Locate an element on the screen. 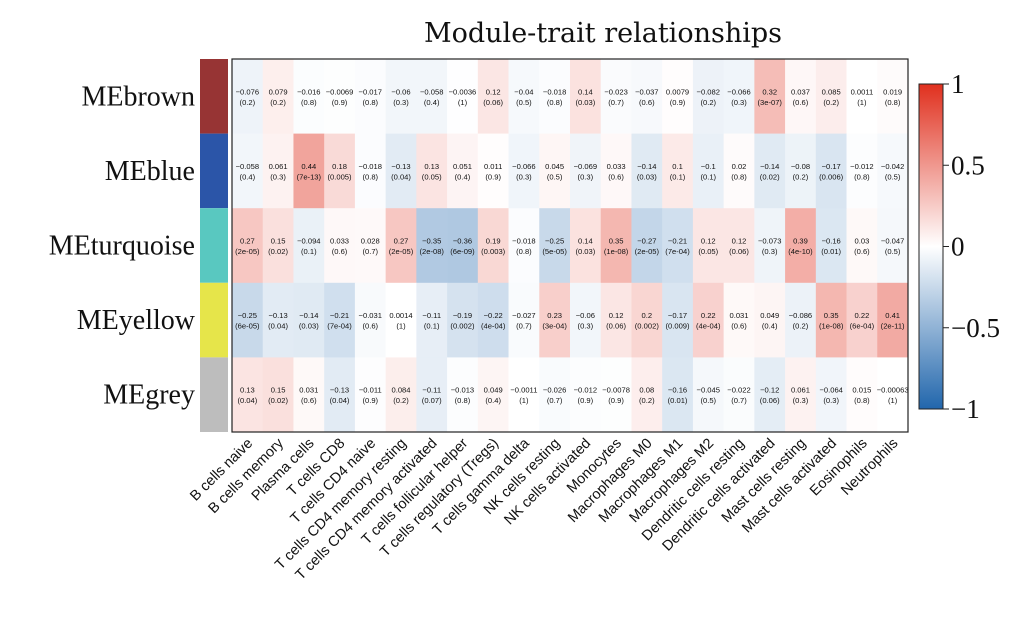  cell-pvalue-label: (0.07) is located at coordinates (432, 400).